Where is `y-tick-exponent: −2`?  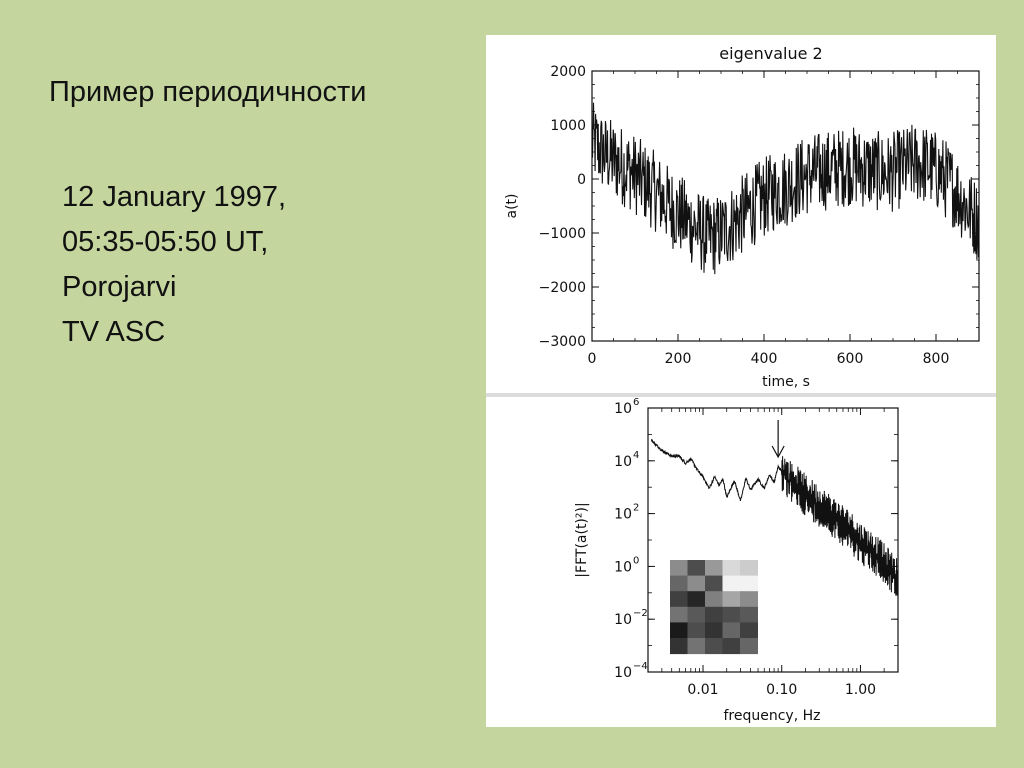 y-tick-exponent: −2 is located at coordinates (640, 613).